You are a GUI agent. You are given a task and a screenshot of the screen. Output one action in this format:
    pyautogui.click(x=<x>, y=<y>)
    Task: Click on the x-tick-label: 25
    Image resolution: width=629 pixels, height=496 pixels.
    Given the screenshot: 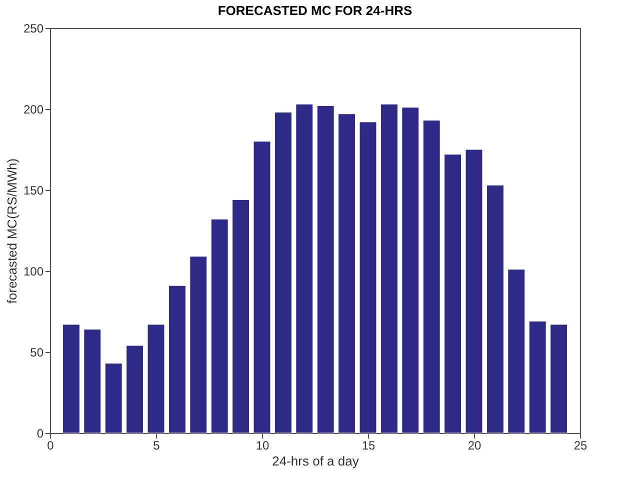 What is the action you would take?
    pyautogui.click(x=581, y=445)
    